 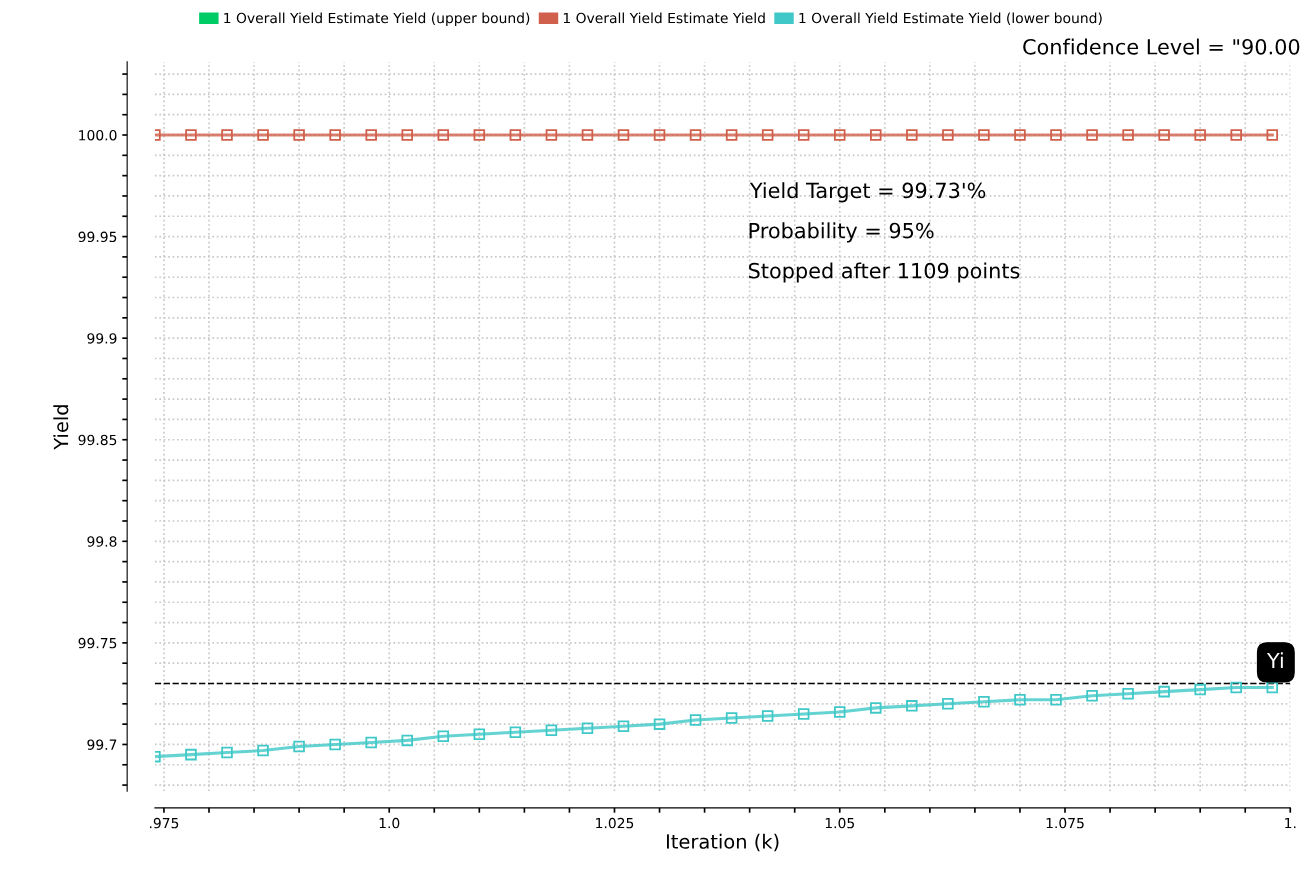 I want to click on annotation: Stopped after 1109 points, so click(x=884, y=272).